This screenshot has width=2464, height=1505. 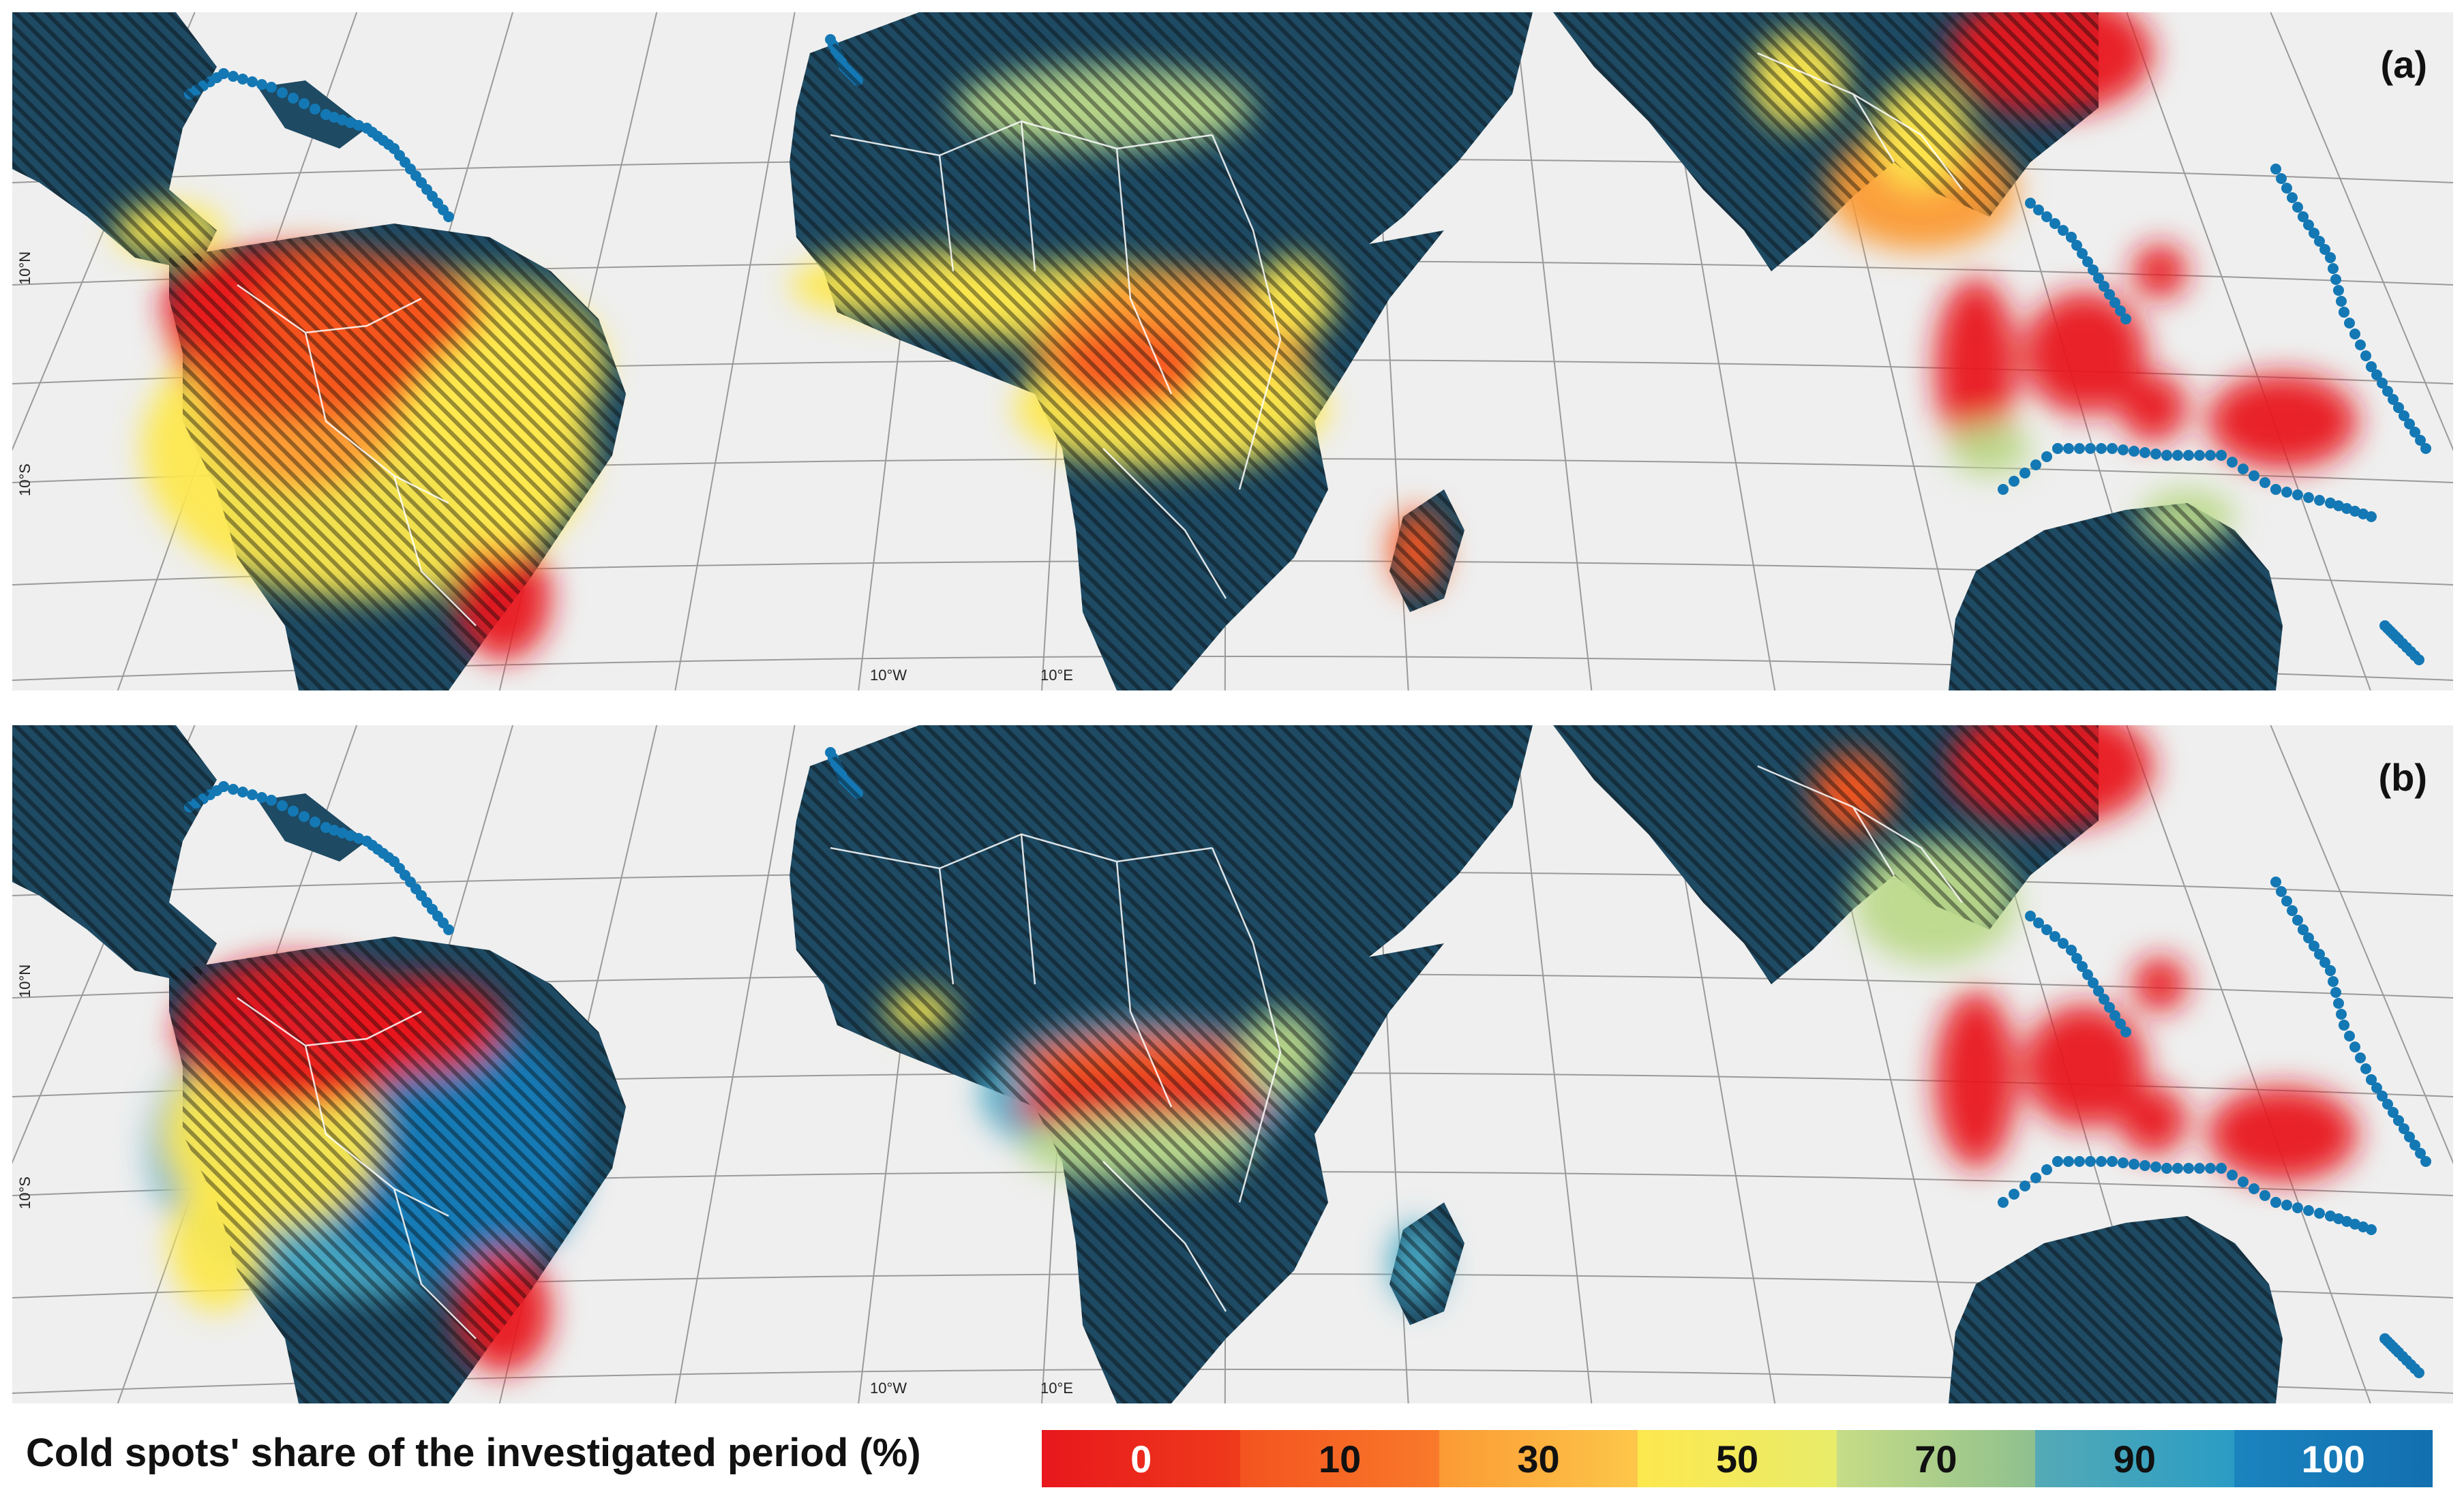 What do you see at coordinates (1056, 1389) in the screenshot?
I see `lon-label-10e-b: 10°E` at bounding box center [1056, 1389].